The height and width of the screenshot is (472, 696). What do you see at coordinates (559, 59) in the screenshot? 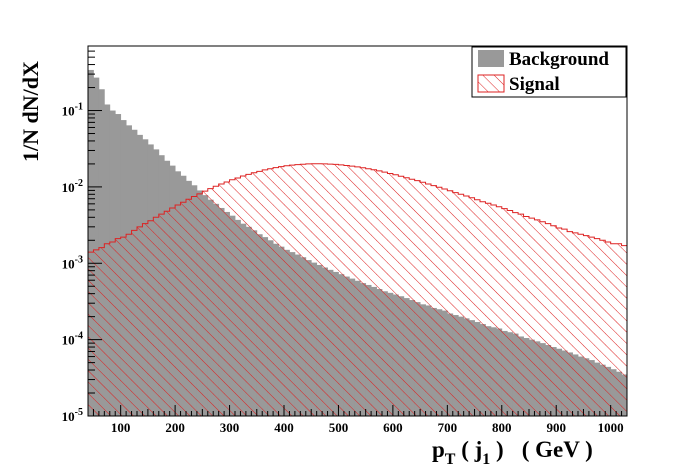
I see `legend-label-background: Background` at bounding box center [559, 59].